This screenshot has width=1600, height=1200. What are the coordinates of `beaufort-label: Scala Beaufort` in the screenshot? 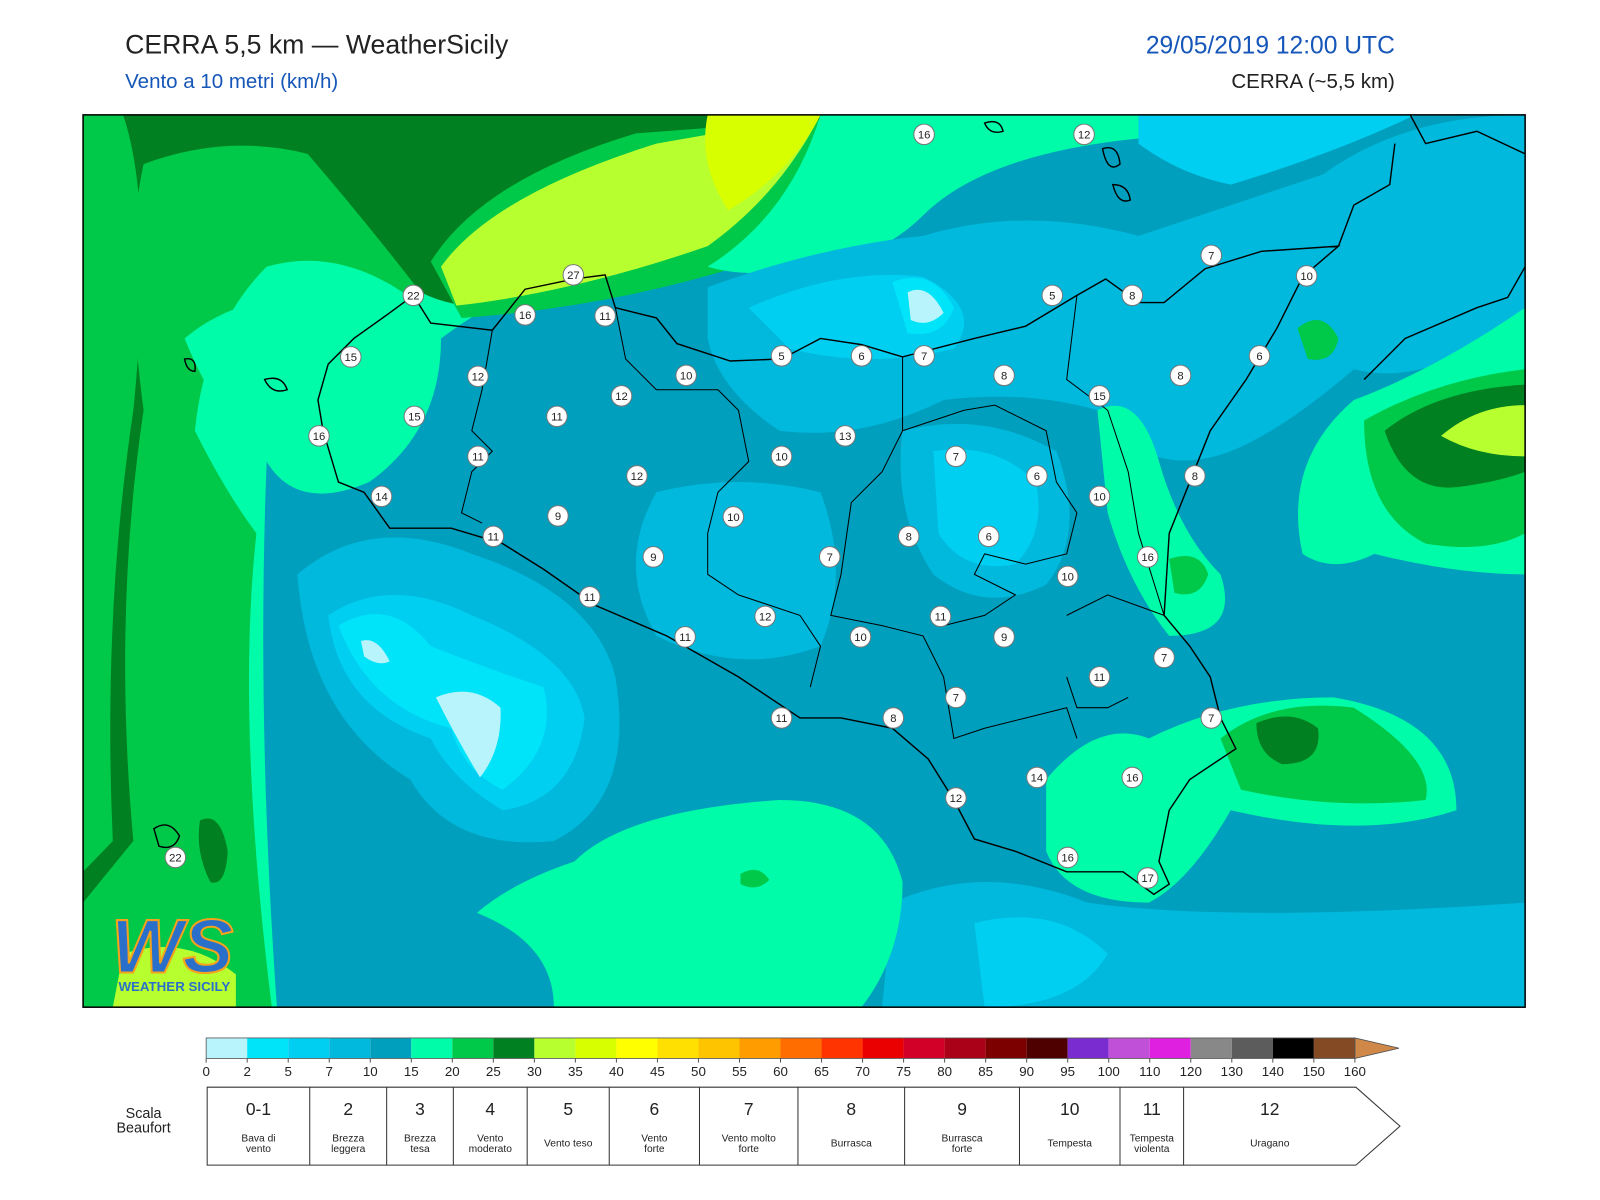 It's located at (143, 1121).